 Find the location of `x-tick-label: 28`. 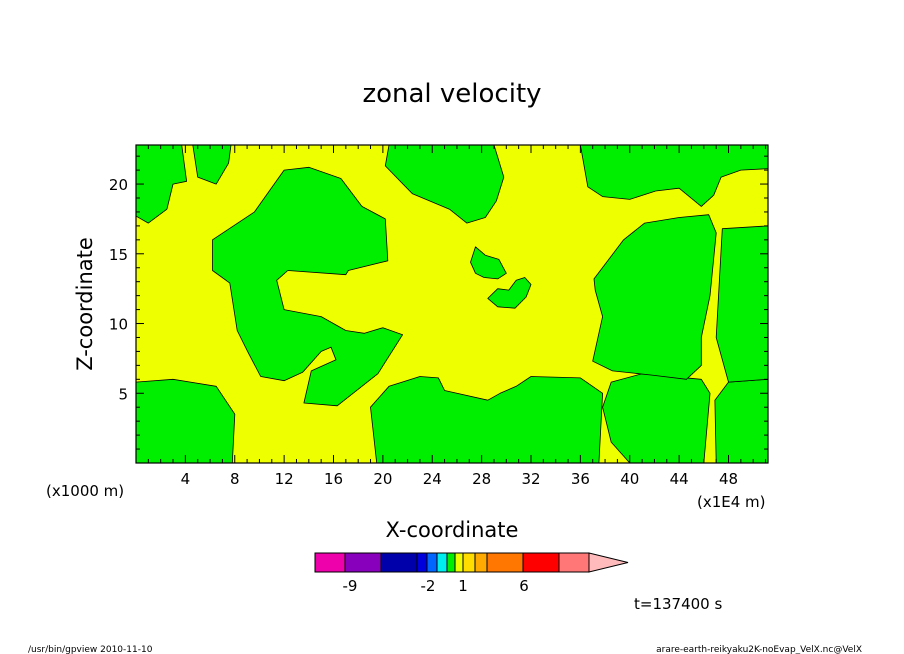

x-tick-label: 28 is located at coordinates (481, 479).